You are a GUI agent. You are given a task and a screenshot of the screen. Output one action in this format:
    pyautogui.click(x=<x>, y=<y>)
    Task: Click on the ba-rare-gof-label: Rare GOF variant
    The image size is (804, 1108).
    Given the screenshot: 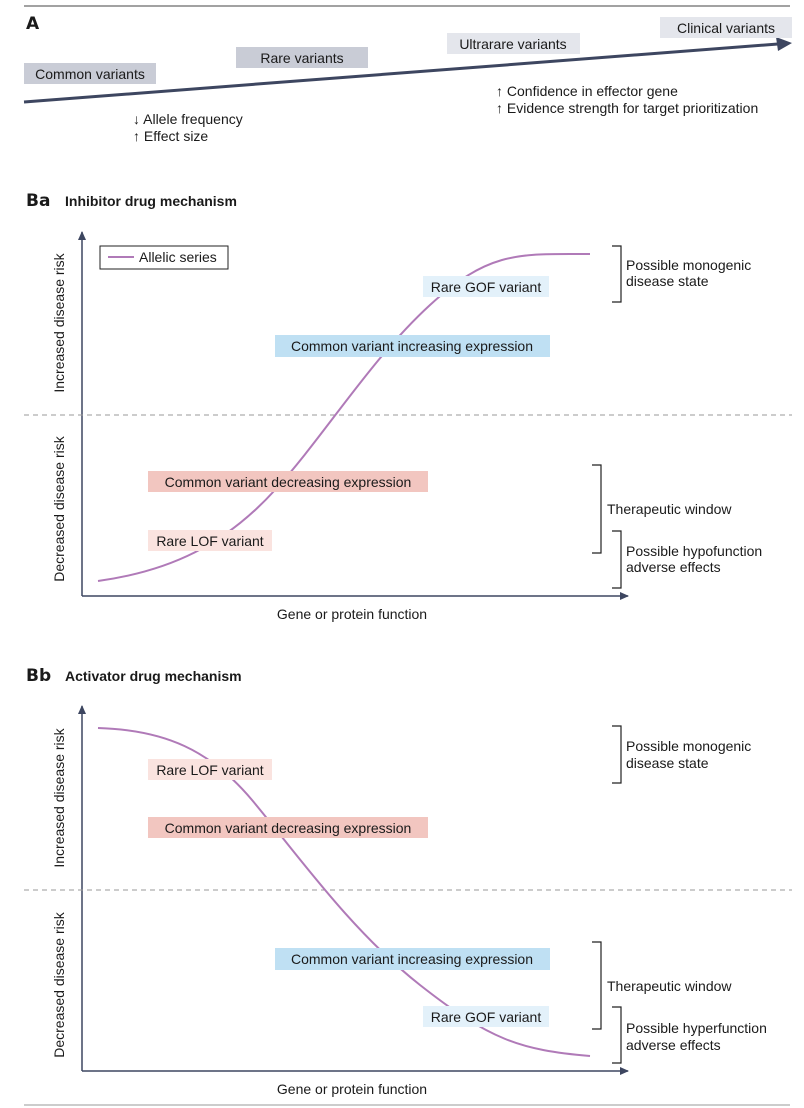 What is the action you would take?
    pyautogui.click(x=486, y=287)
    